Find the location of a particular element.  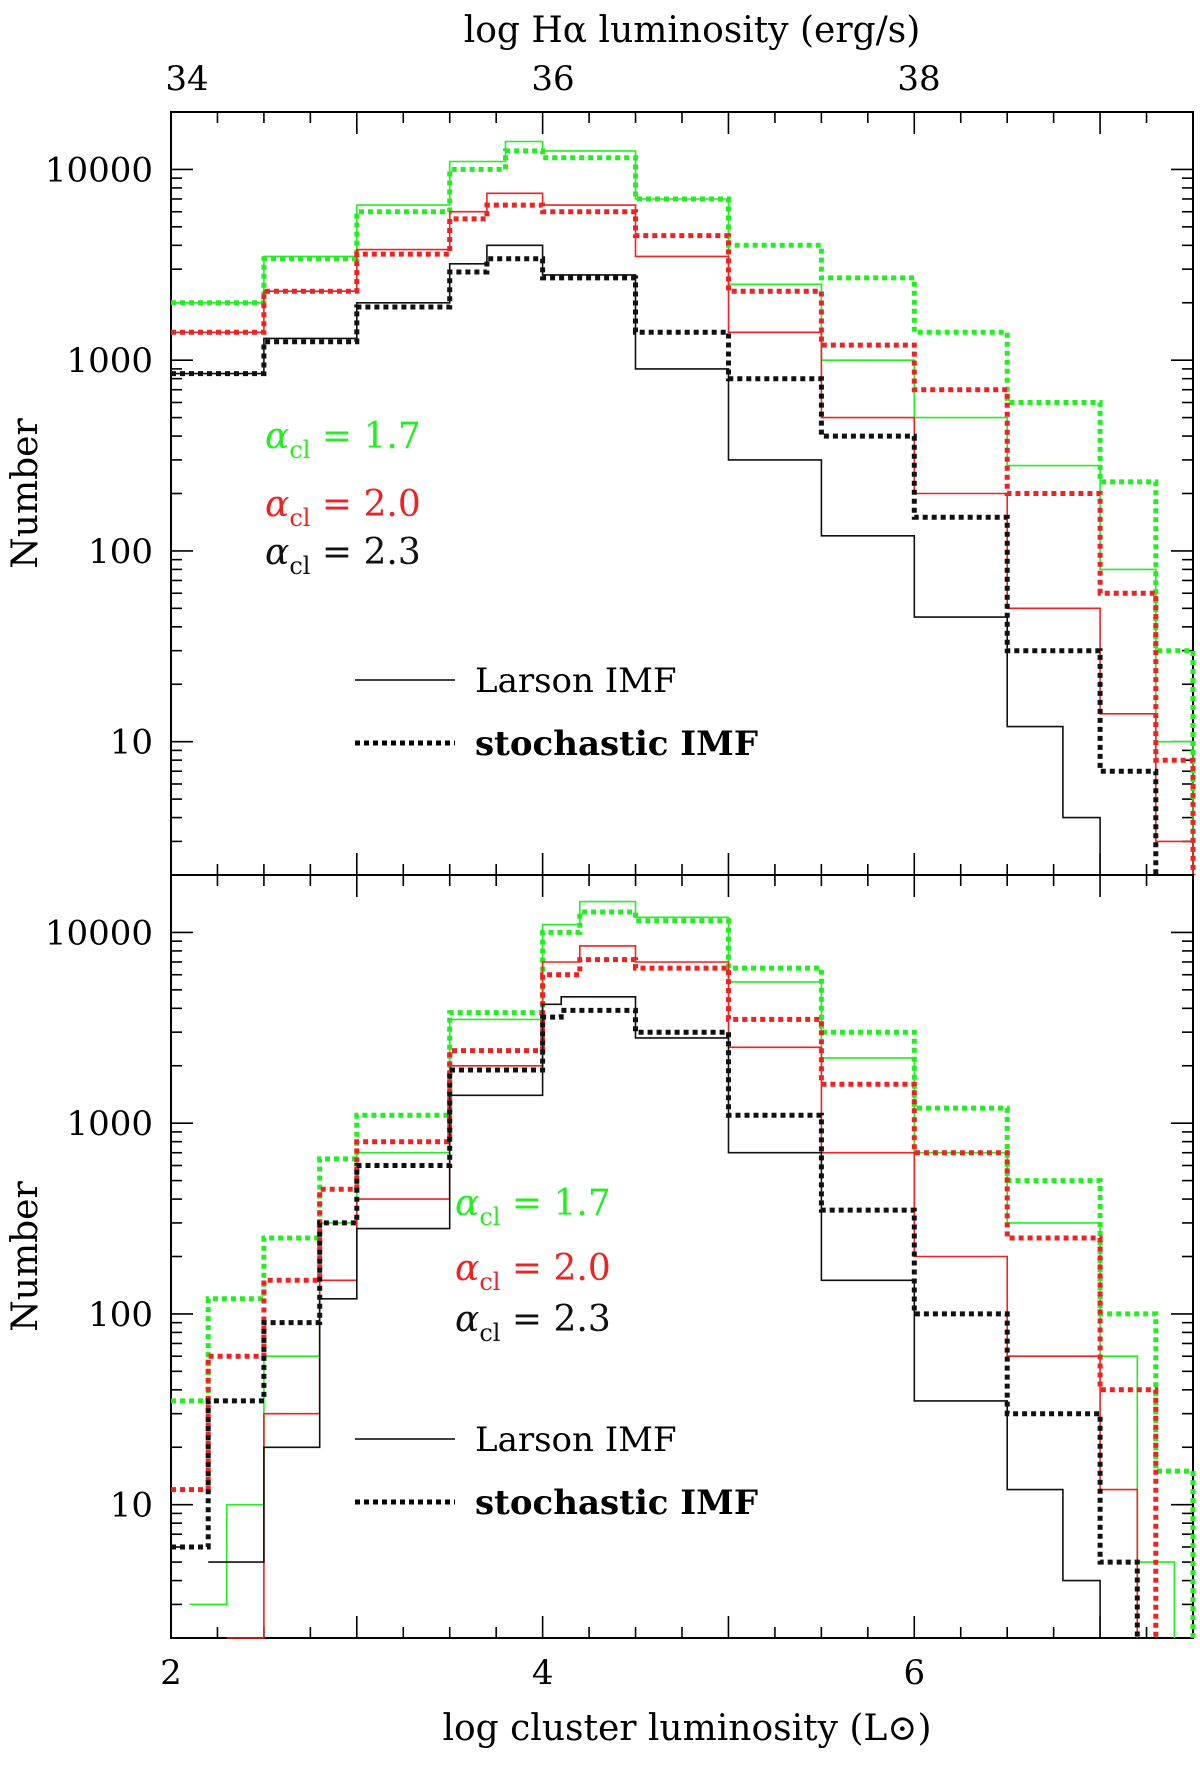

x-tick-label: 6 is located at coordinates (914, 1673).